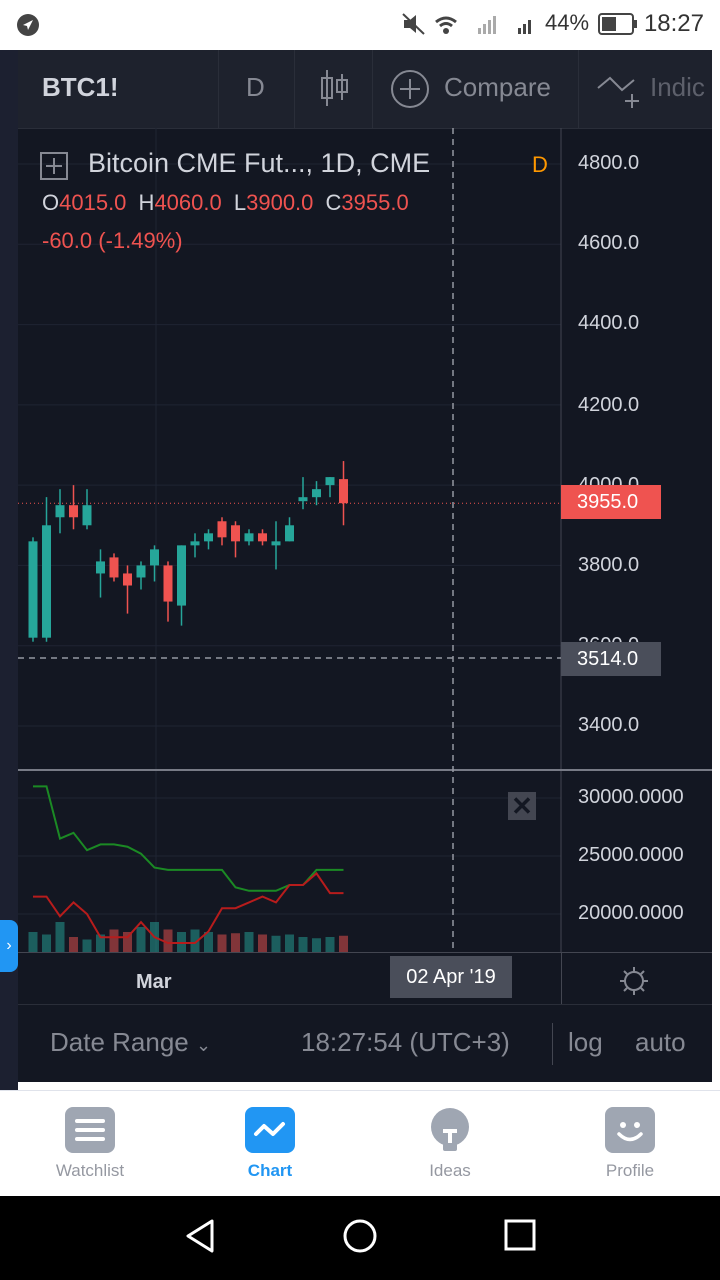  What do you see at coordinates (204, 1045) in the screenshot?
I see `chevron-down-icon: ⌄` at bounding box center [204, 1045].